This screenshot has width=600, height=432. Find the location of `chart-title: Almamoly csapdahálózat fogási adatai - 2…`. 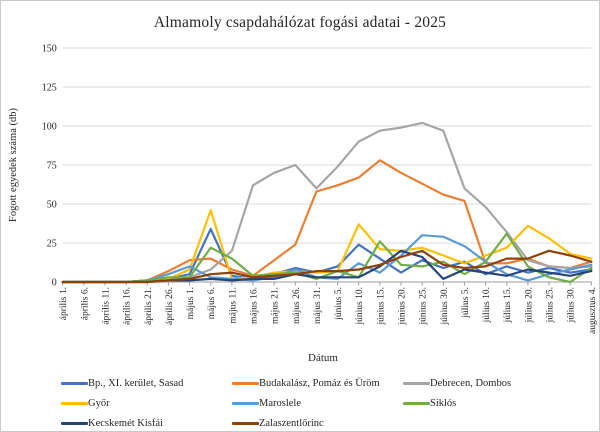

chart-title: Almamoly csapdahálózat fogási adatai - 2… is located at coordinates (300, 22).